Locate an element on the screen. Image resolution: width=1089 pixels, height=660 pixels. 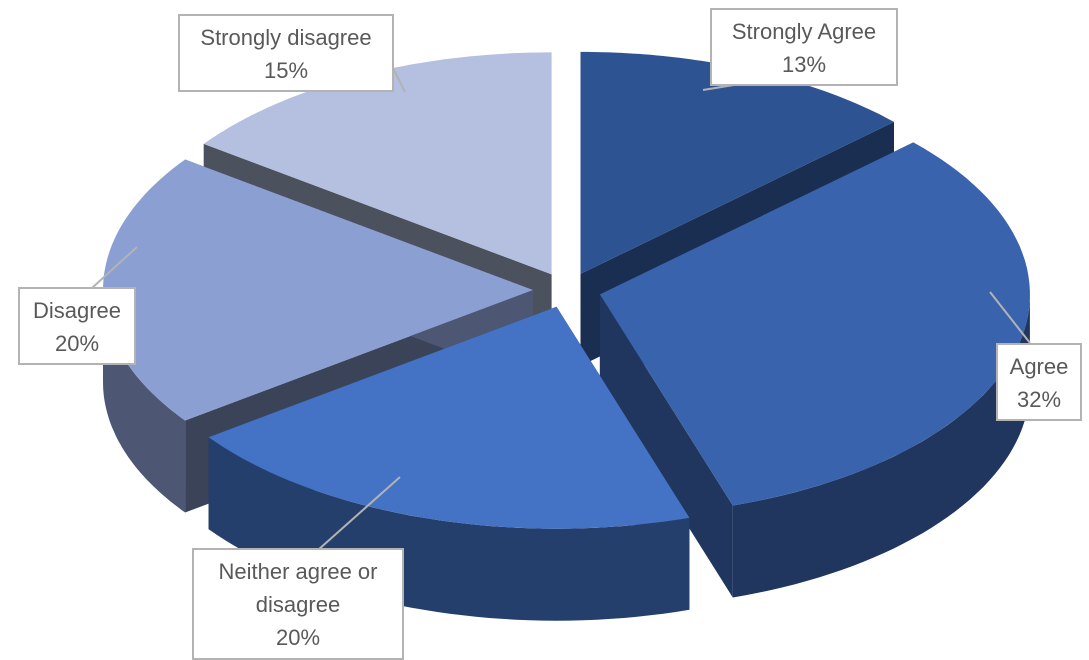
slice-top-strongly-disagree is located at coordinates (377, 163).